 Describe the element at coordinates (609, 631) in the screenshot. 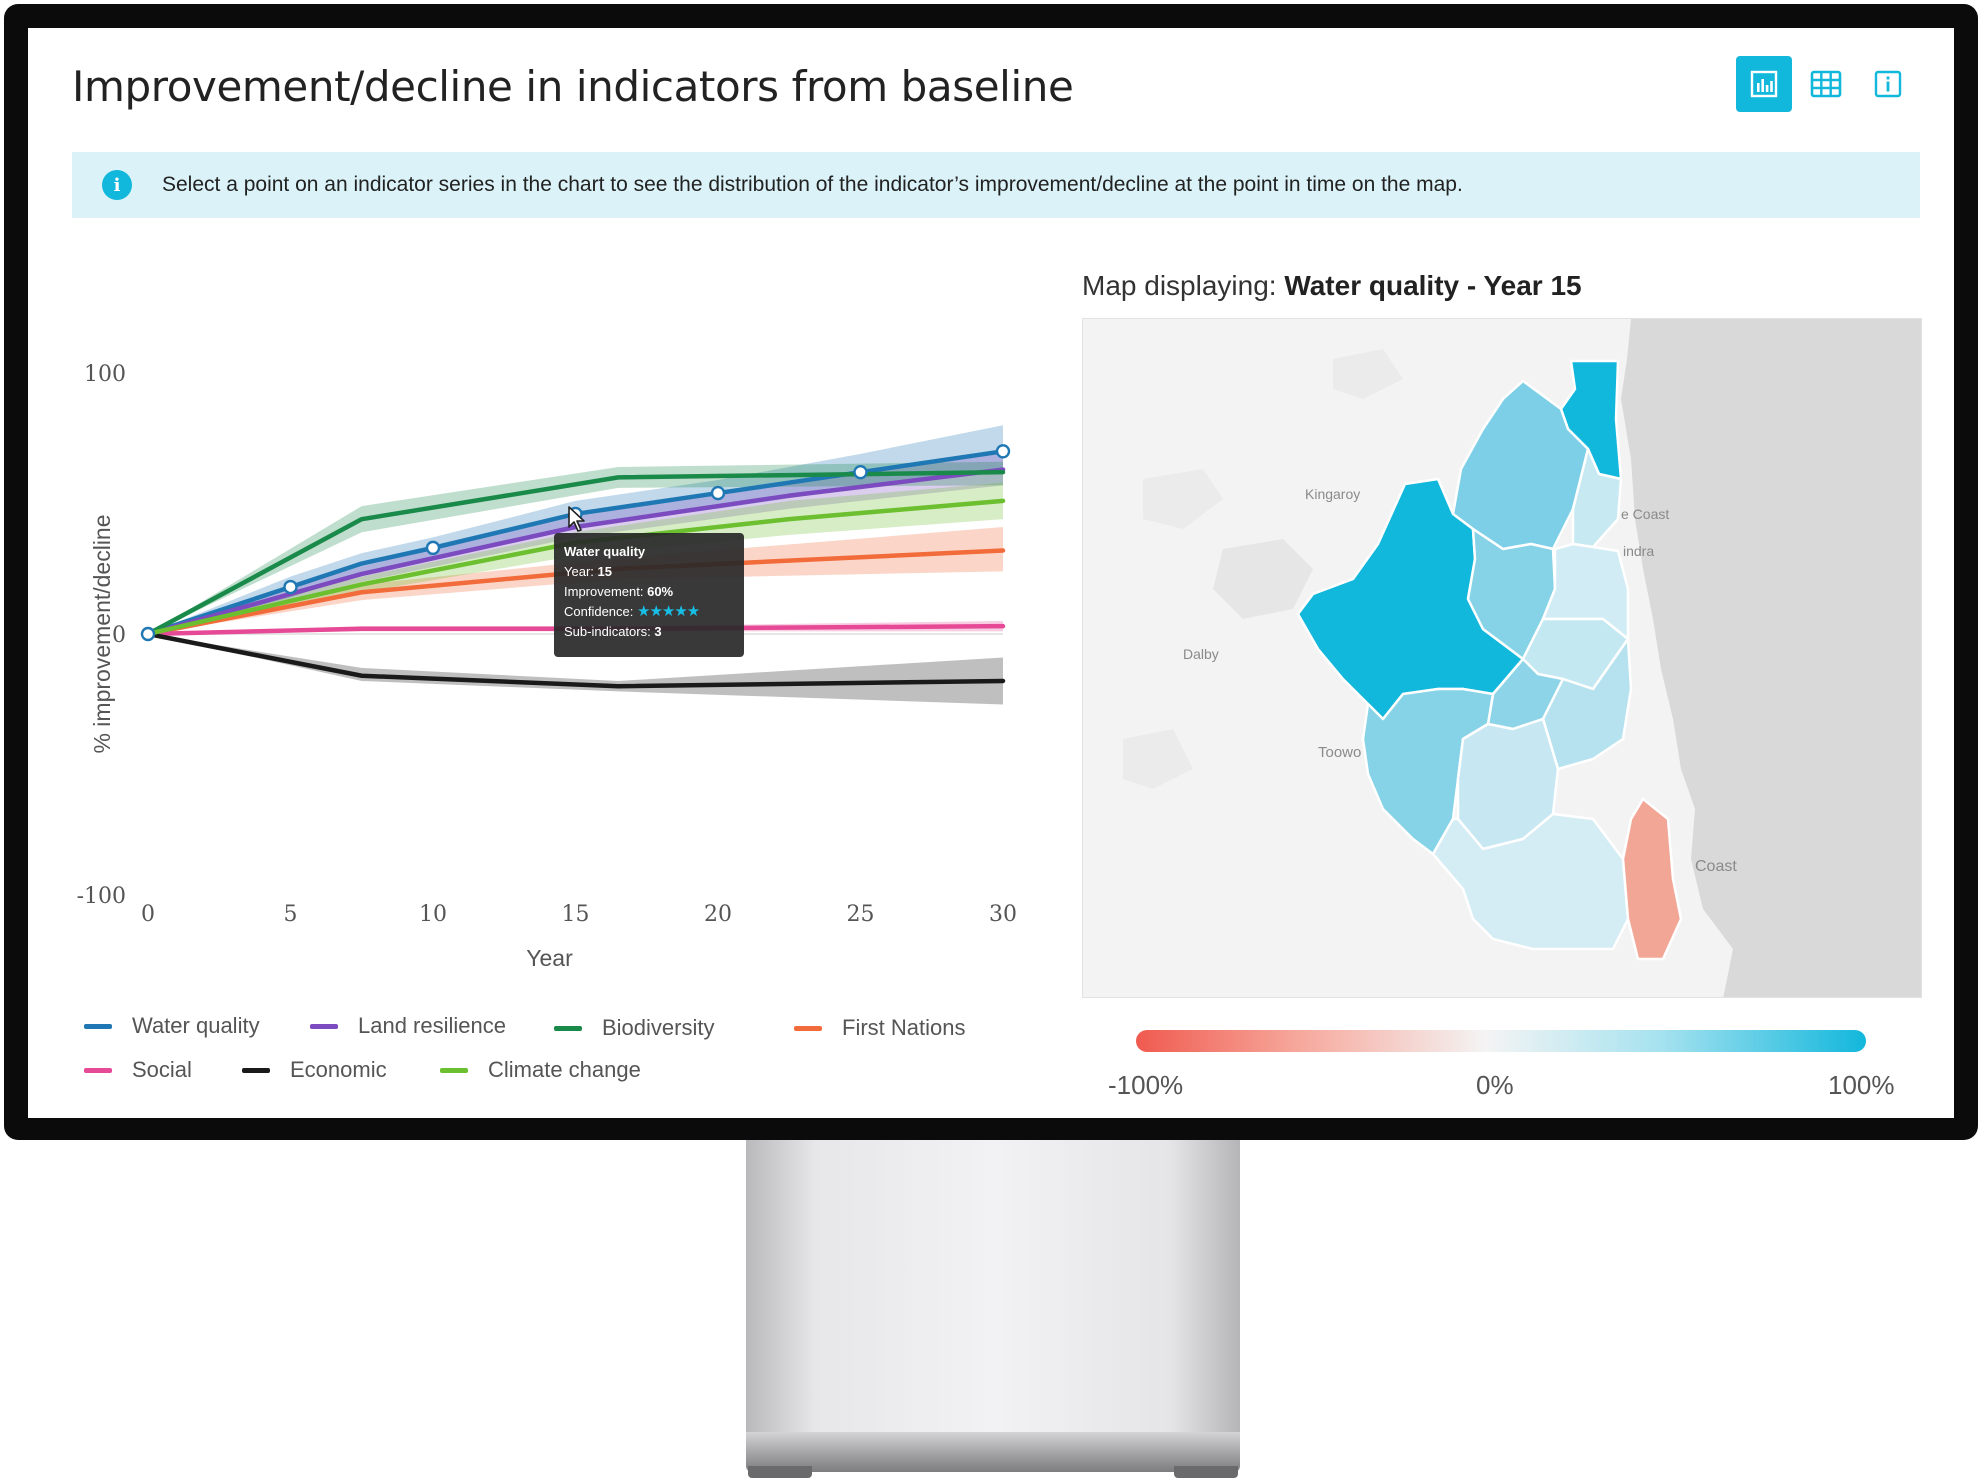

I see `tooltip-subindicators-label: Sub-indicators:` at that location.